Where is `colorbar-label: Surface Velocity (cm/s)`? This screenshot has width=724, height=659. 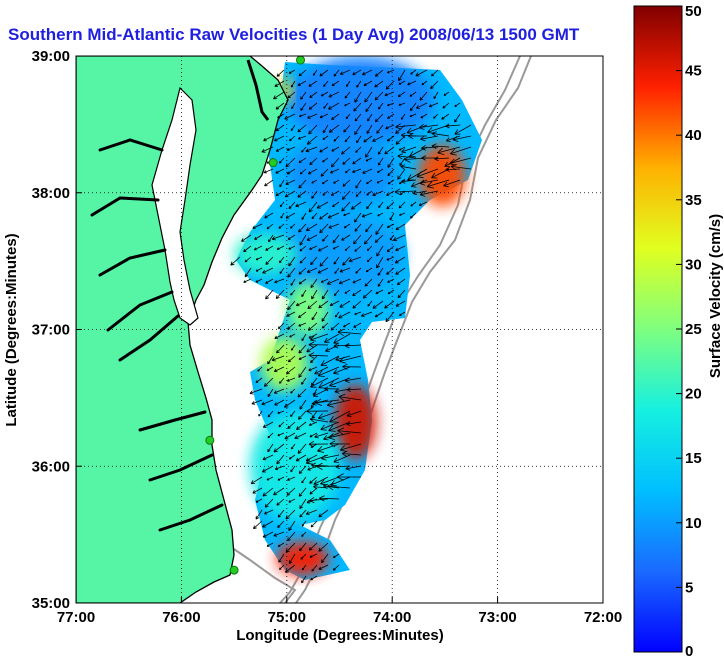 colorbar-label: Surface Velocity (cm/s) is located at coordinates (715, 296).